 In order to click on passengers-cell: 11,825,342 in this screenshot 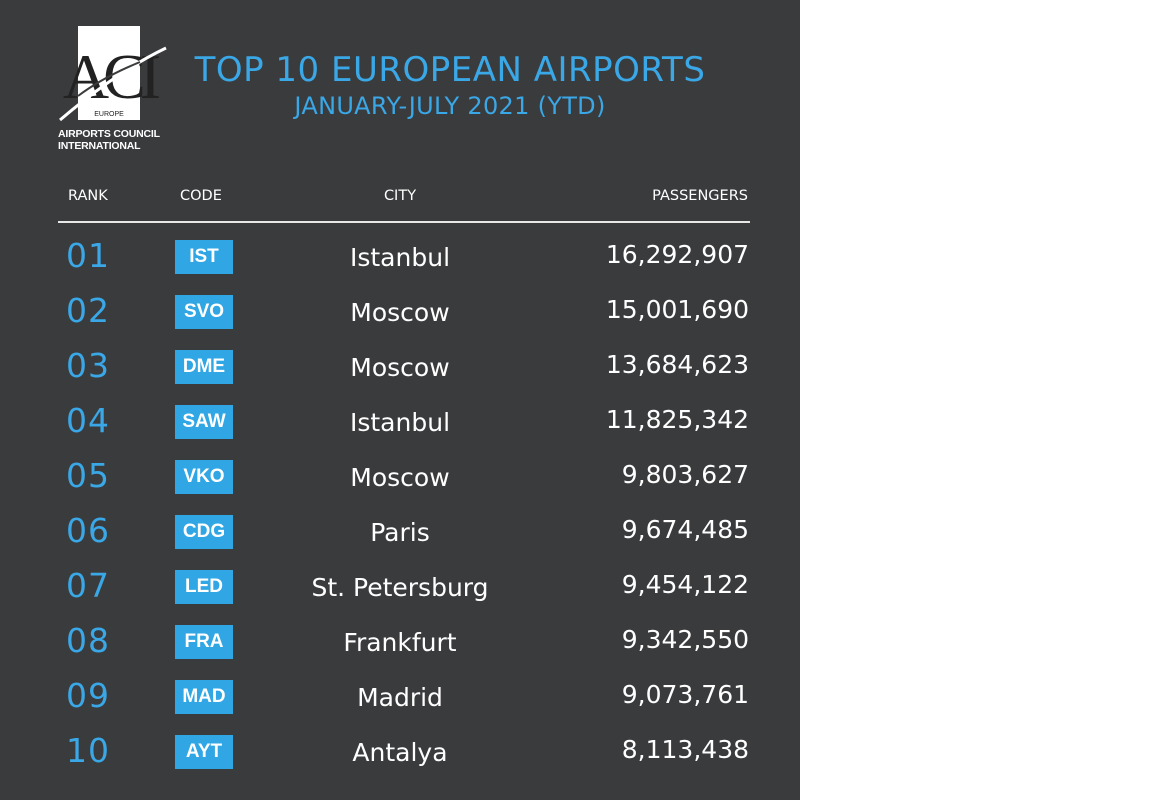, I will do `click(677, 419)`.